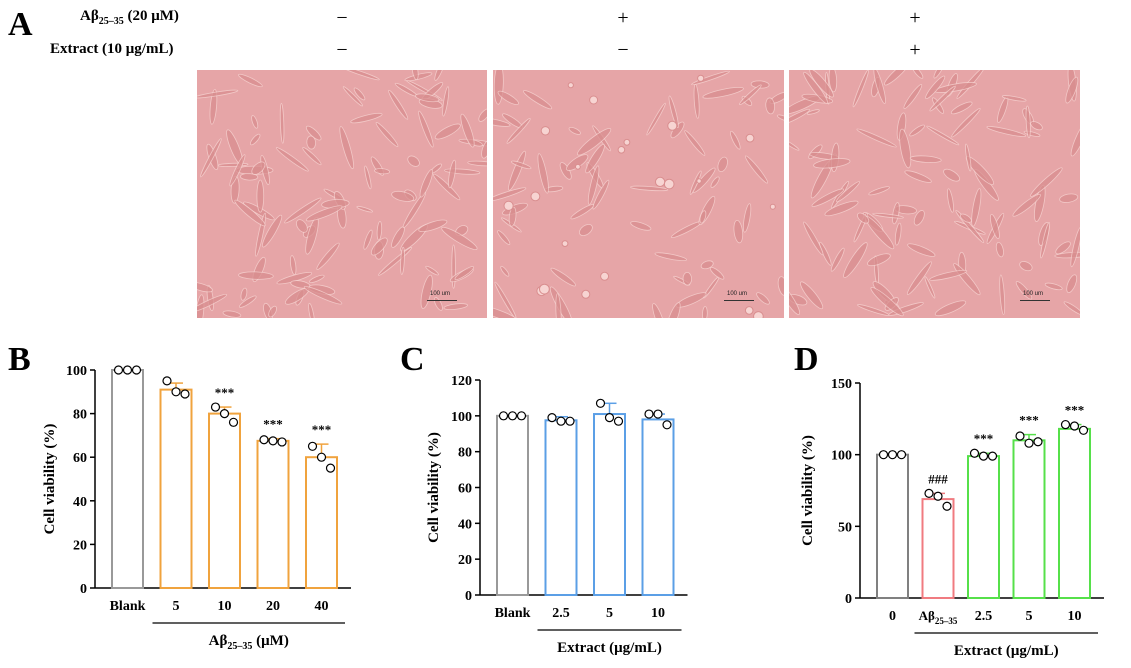 This screenshot has height=668, width=1131. What do you see at coordinates (342, 194) in the screenshot?
I see `micrograph-control: 100 um` at bounding box center [342, 194].